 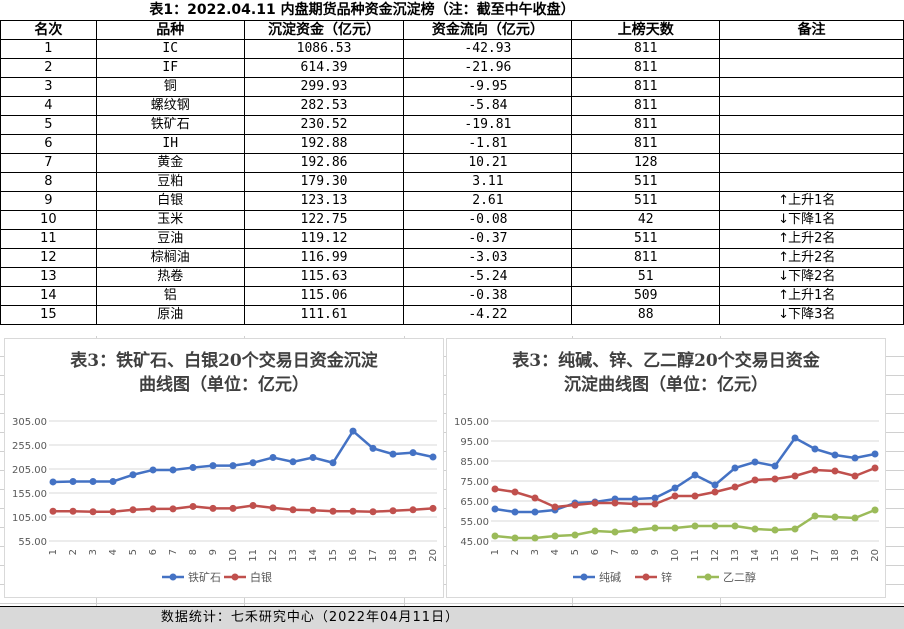 I want to click on x-tick-label: 10, so click(x=675, y=555).